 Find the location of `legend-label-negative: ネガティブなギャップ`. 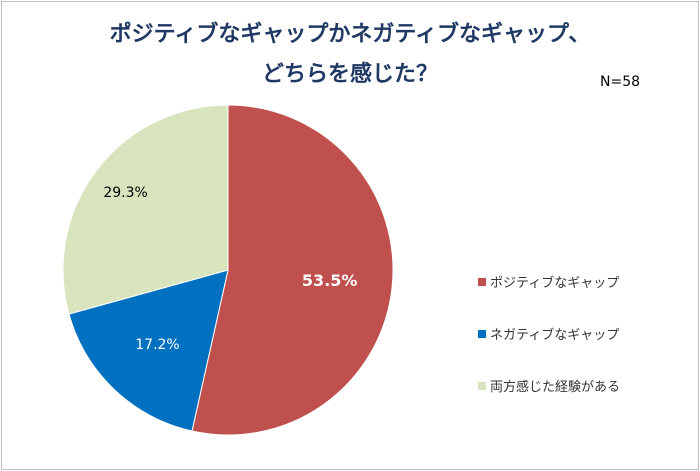

legend-label-negative: ネガティブなギャップ is located at coordinates (555, 335).